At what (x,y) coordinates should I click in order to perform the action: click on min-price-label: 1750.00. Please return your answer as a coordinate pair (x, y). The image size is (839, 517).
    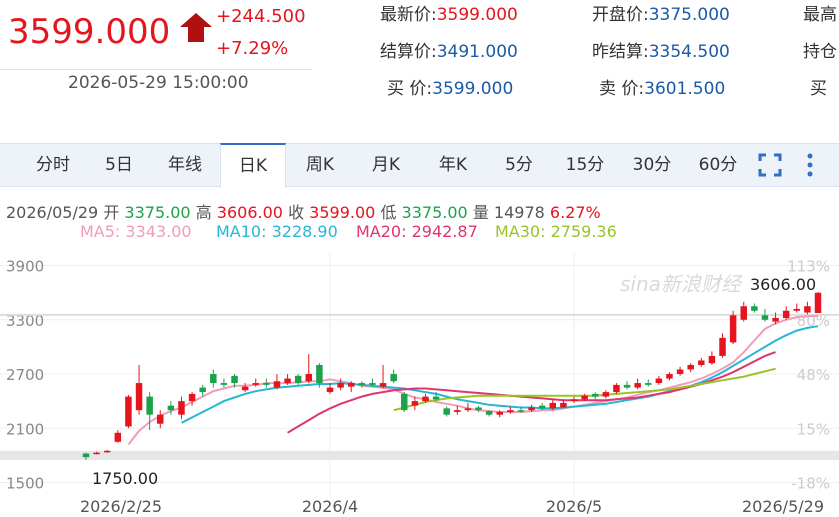
    Looking at the image, I should click on (125, 478).